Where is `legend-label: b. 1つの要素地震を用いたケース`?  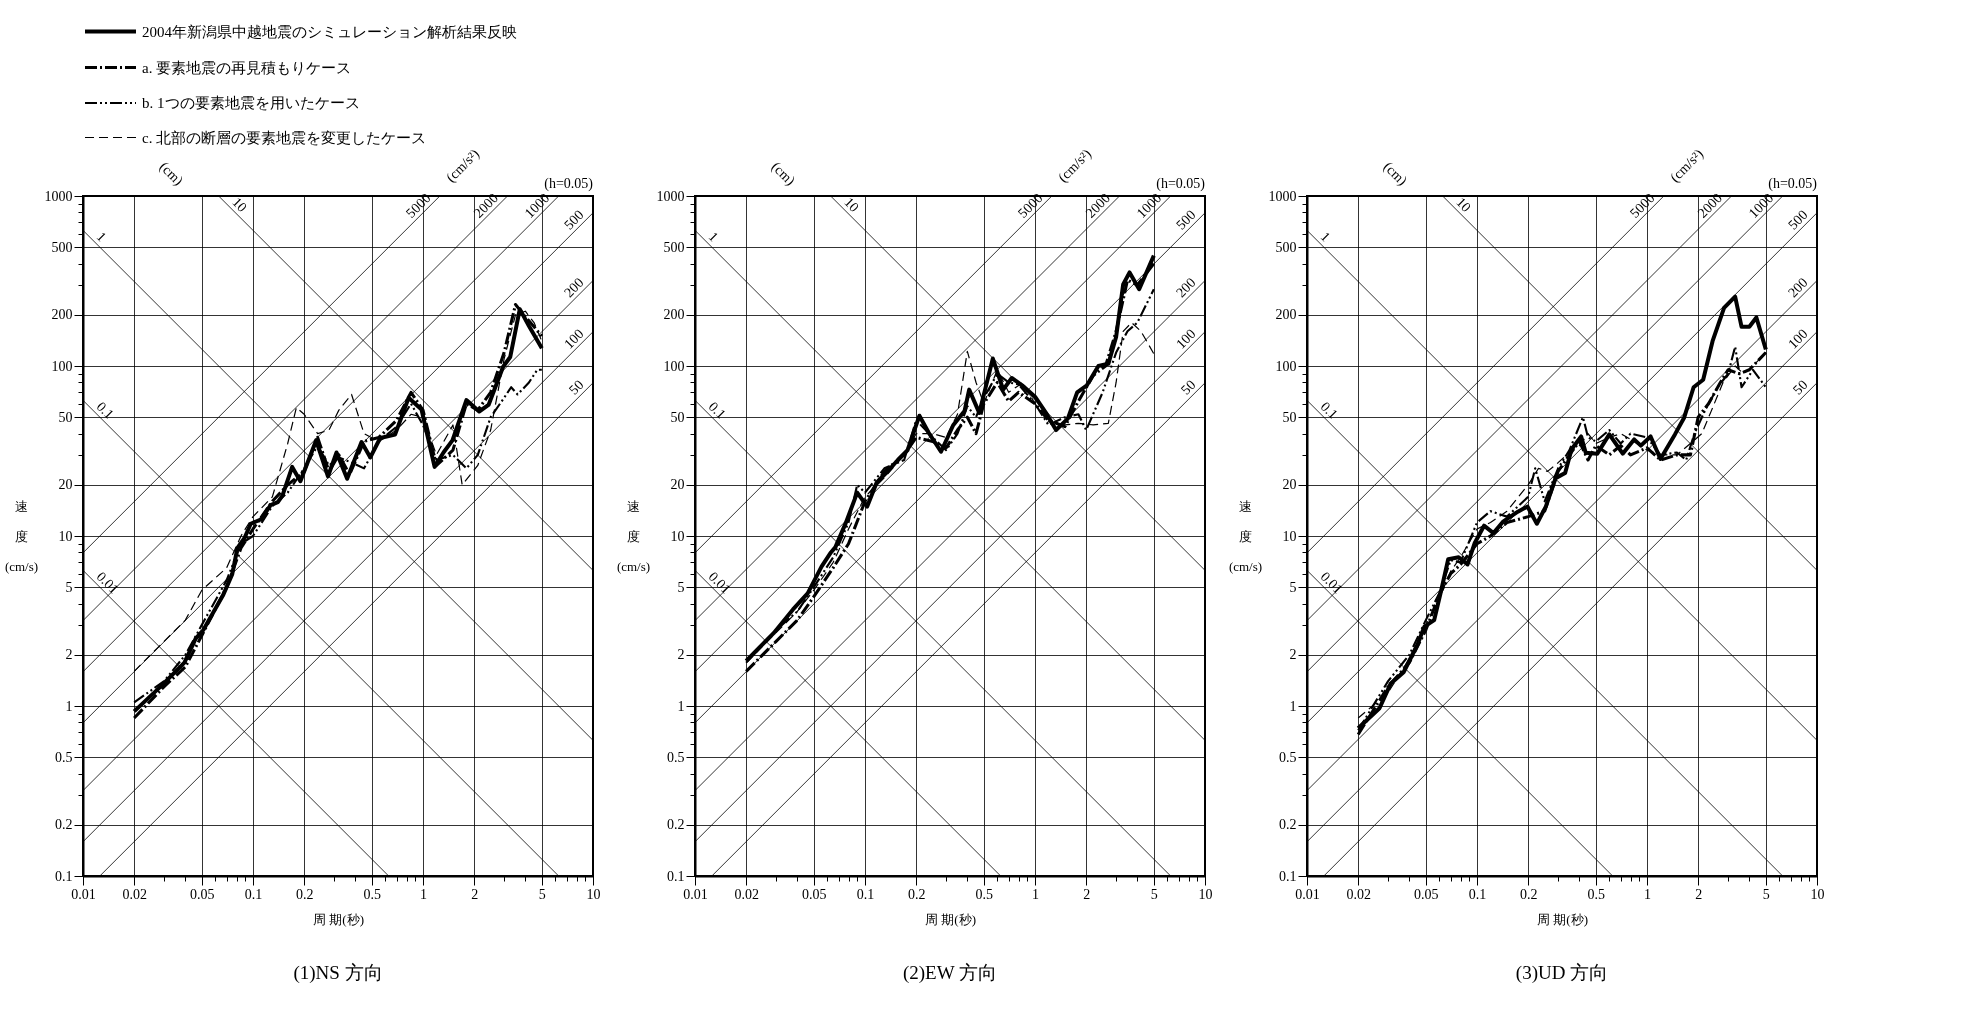 legend-label: b. 1つの要素地震を用いたケース is located at coordinates (251, 103).